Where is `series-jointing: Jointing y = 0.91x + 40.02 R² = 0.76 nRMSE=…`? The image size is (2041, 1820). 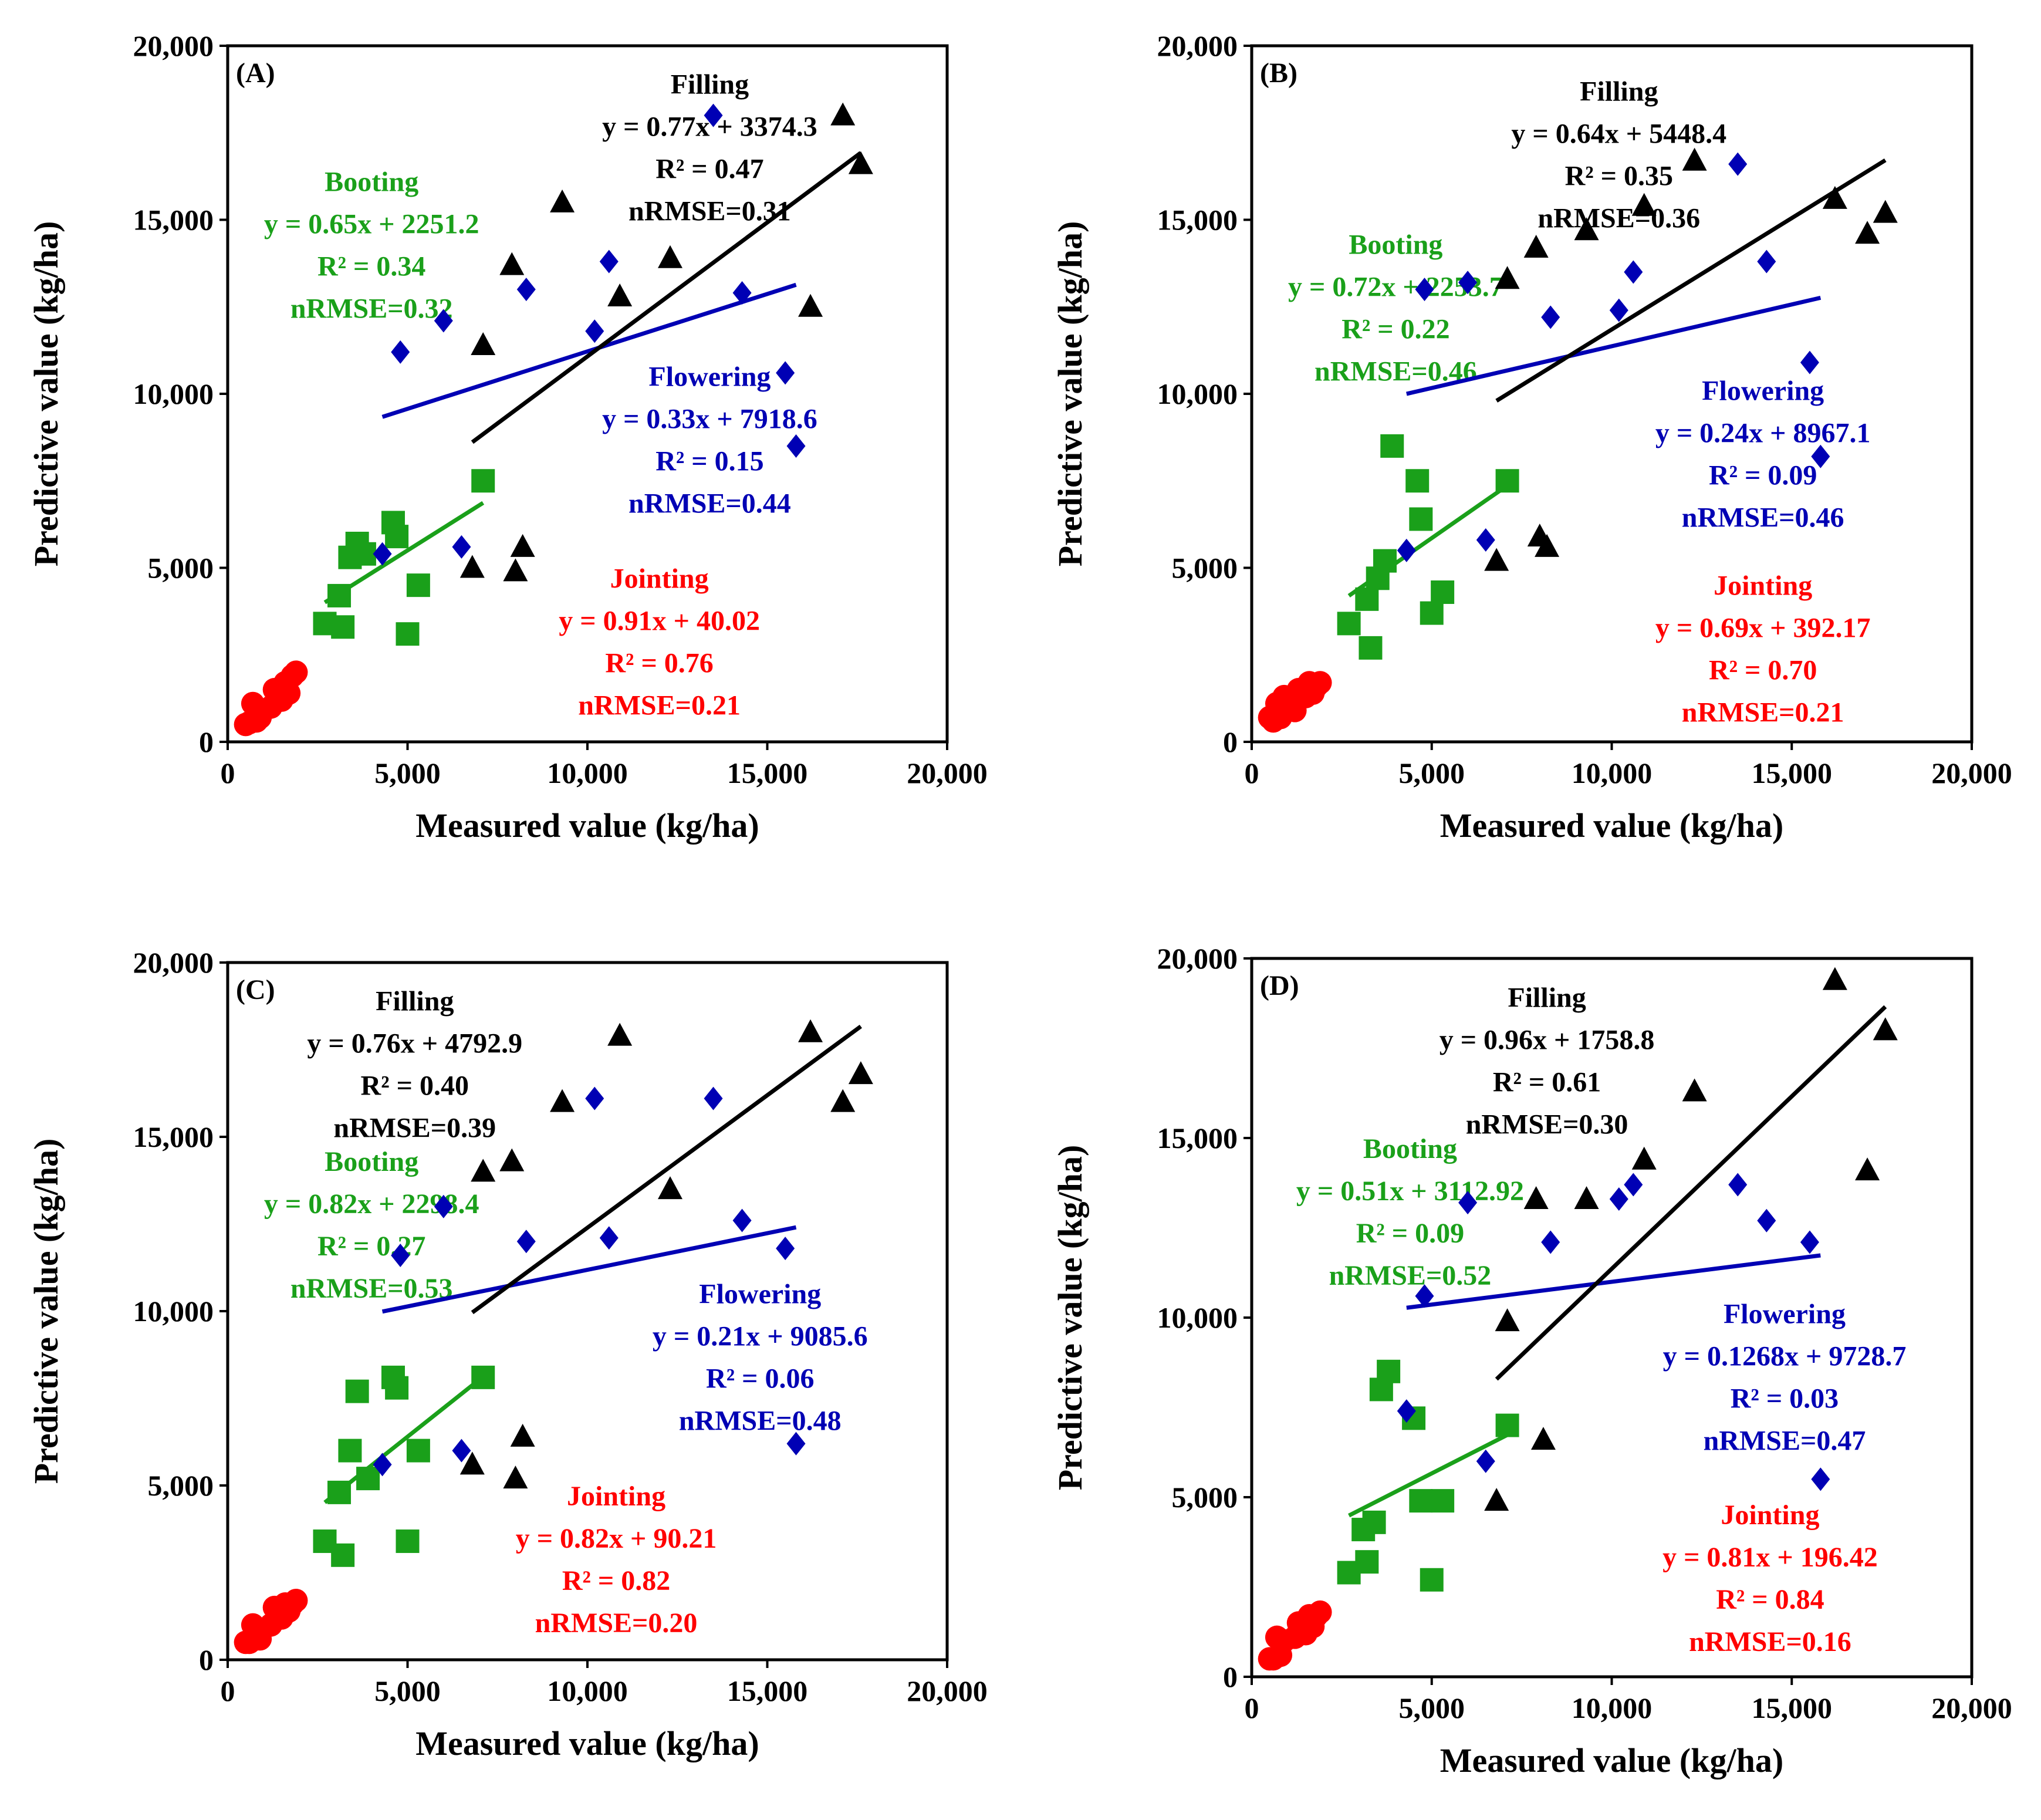
series-jointing: Jointing y = 0.91x + 40.02 R² = 0.76 nRMSE=… is located at coordinates (497, 650).